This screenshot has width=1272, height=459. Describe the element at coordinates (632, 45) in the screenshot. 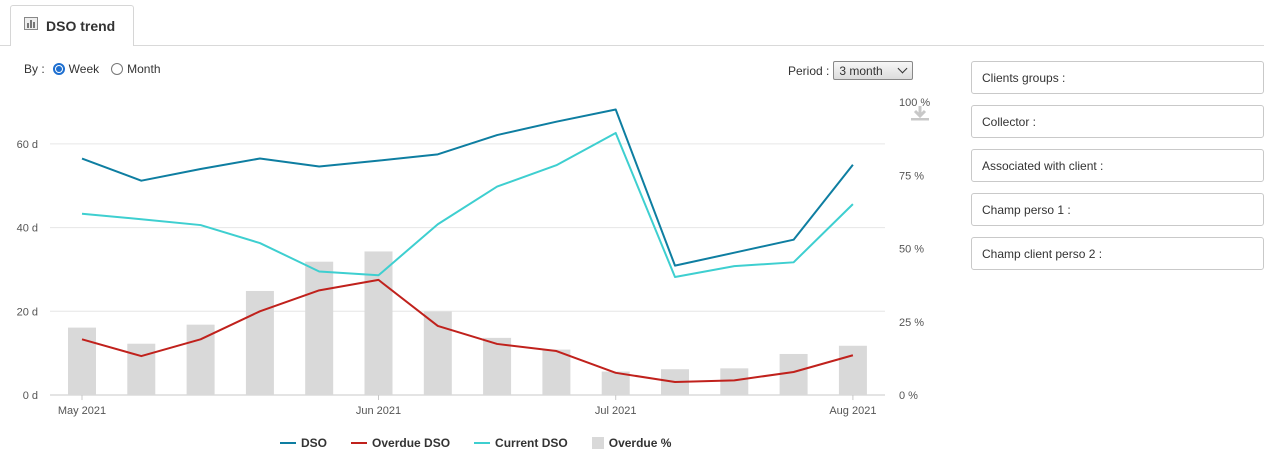

I see `tab-divider` at that location.